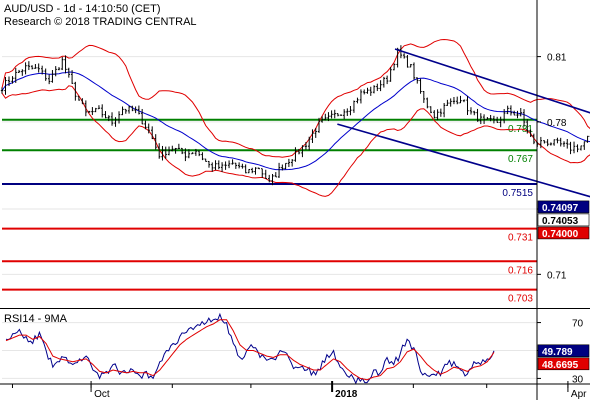 The height and width of the screenshot is (400, 590). What do you see at coordinates (560, 365) in the screenshot?
I see `rsi-tag-label-1: 48.6695` at bounding box center [560, 365].